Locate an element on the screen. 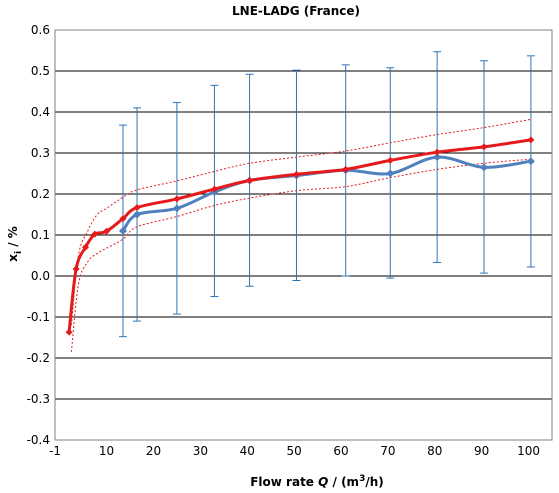 The width and height of the screenshot is (559, 493). svg-text: xi / % is located at coordinates (15, 244).